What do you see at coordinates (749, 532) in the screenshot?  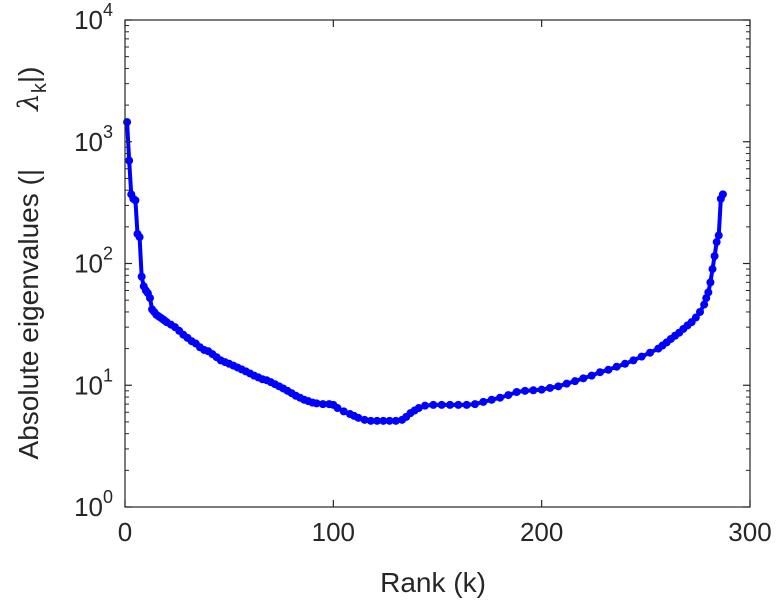 I see `x-tick-label: 300` at bounding box center [749, 532].